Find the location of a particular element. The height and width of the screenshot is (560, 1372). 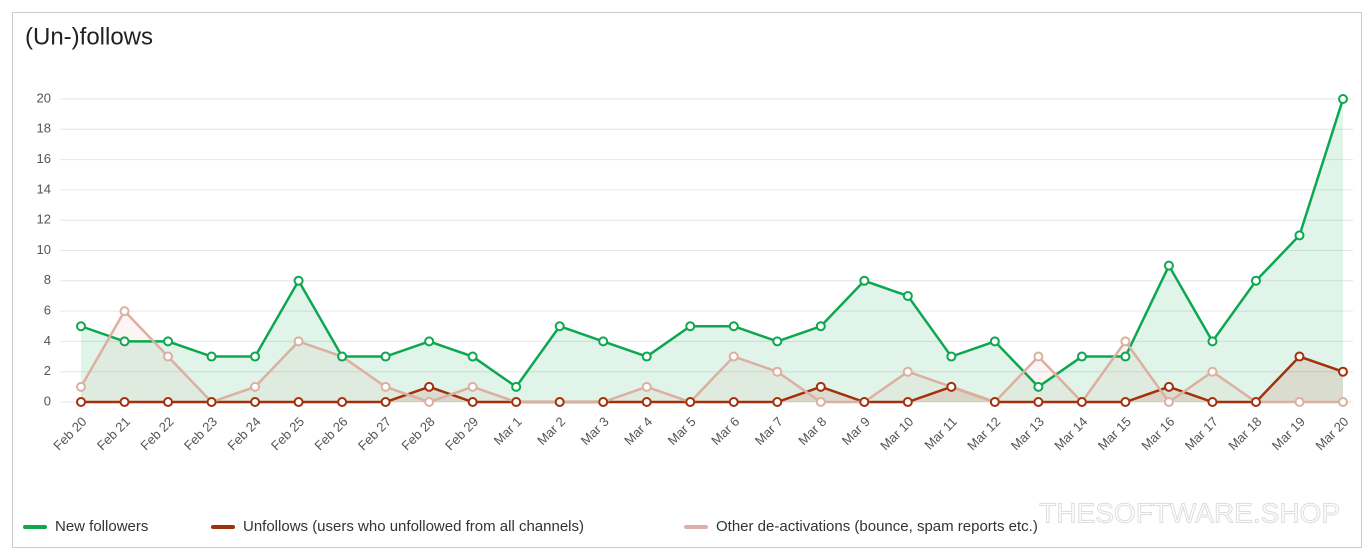

watermark: THESOFTWARE.SHOP is located at coordinates (1189, 512).